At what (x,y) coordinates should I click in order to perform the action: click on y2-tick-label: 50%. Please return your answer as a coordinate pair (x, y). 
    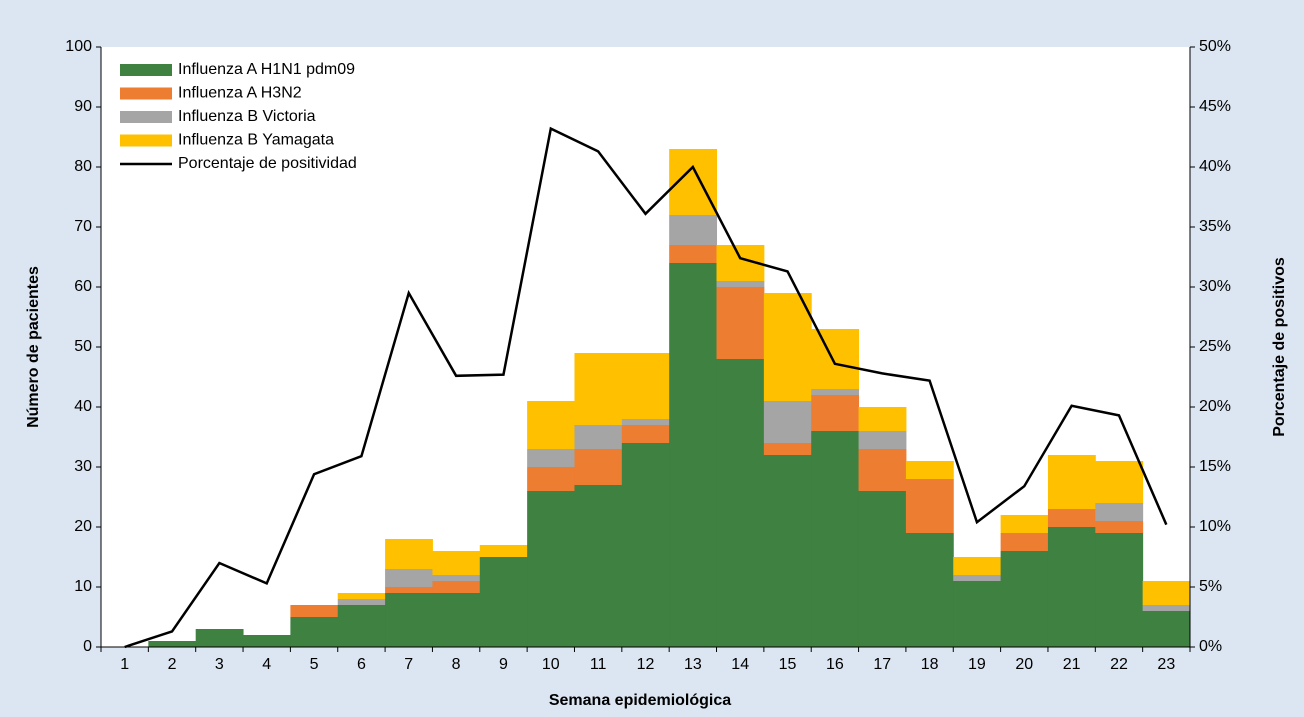
    Looking at the image, I should click on (1215, 46).